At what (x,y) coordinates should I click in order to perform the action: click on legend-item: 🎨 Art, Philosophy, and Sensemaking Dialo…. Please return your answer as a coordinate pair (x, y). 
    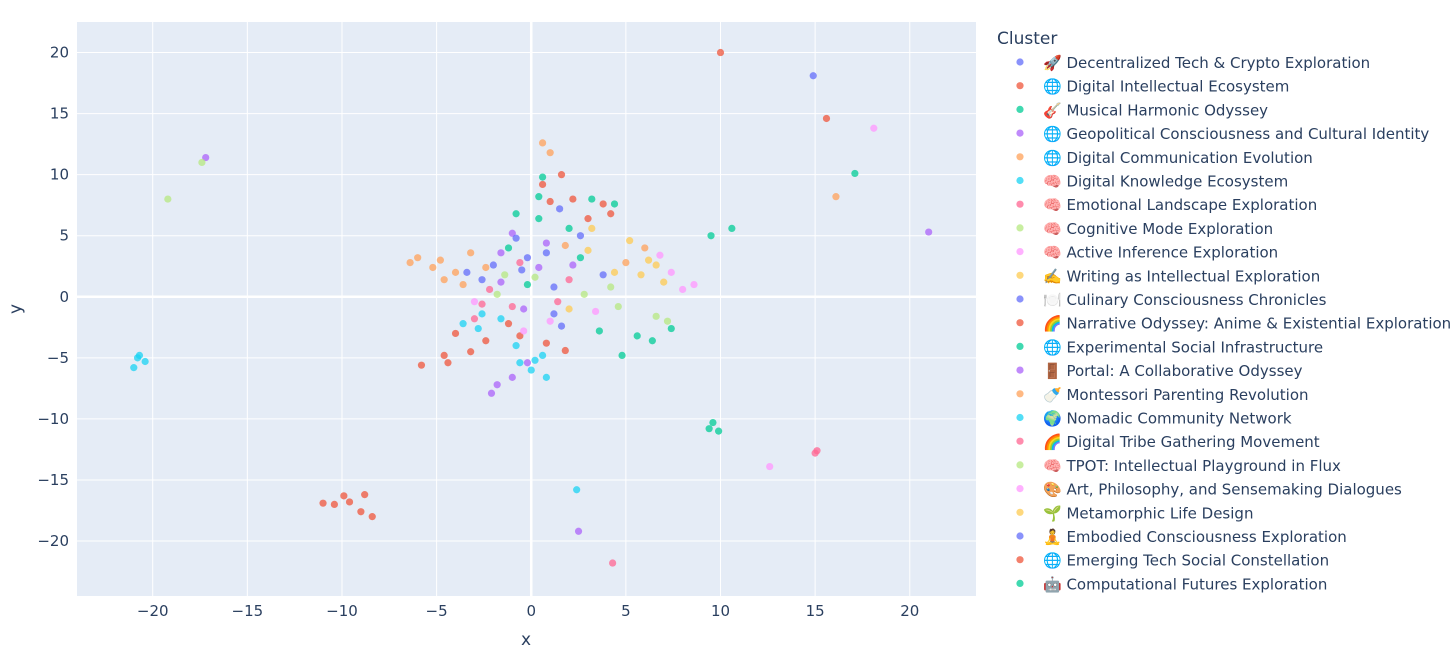
    Looking at the image, I should click on (1209, 489).